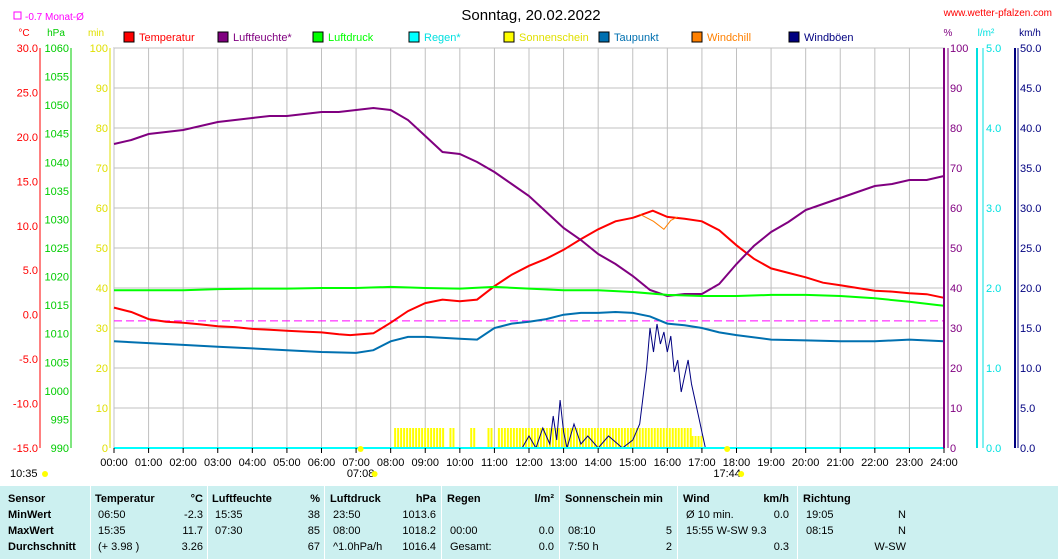  What do you see at coordinates (57, 49) in the screenshot?
I see `press-tick-label: 1060` at bounding box center [57, 49].